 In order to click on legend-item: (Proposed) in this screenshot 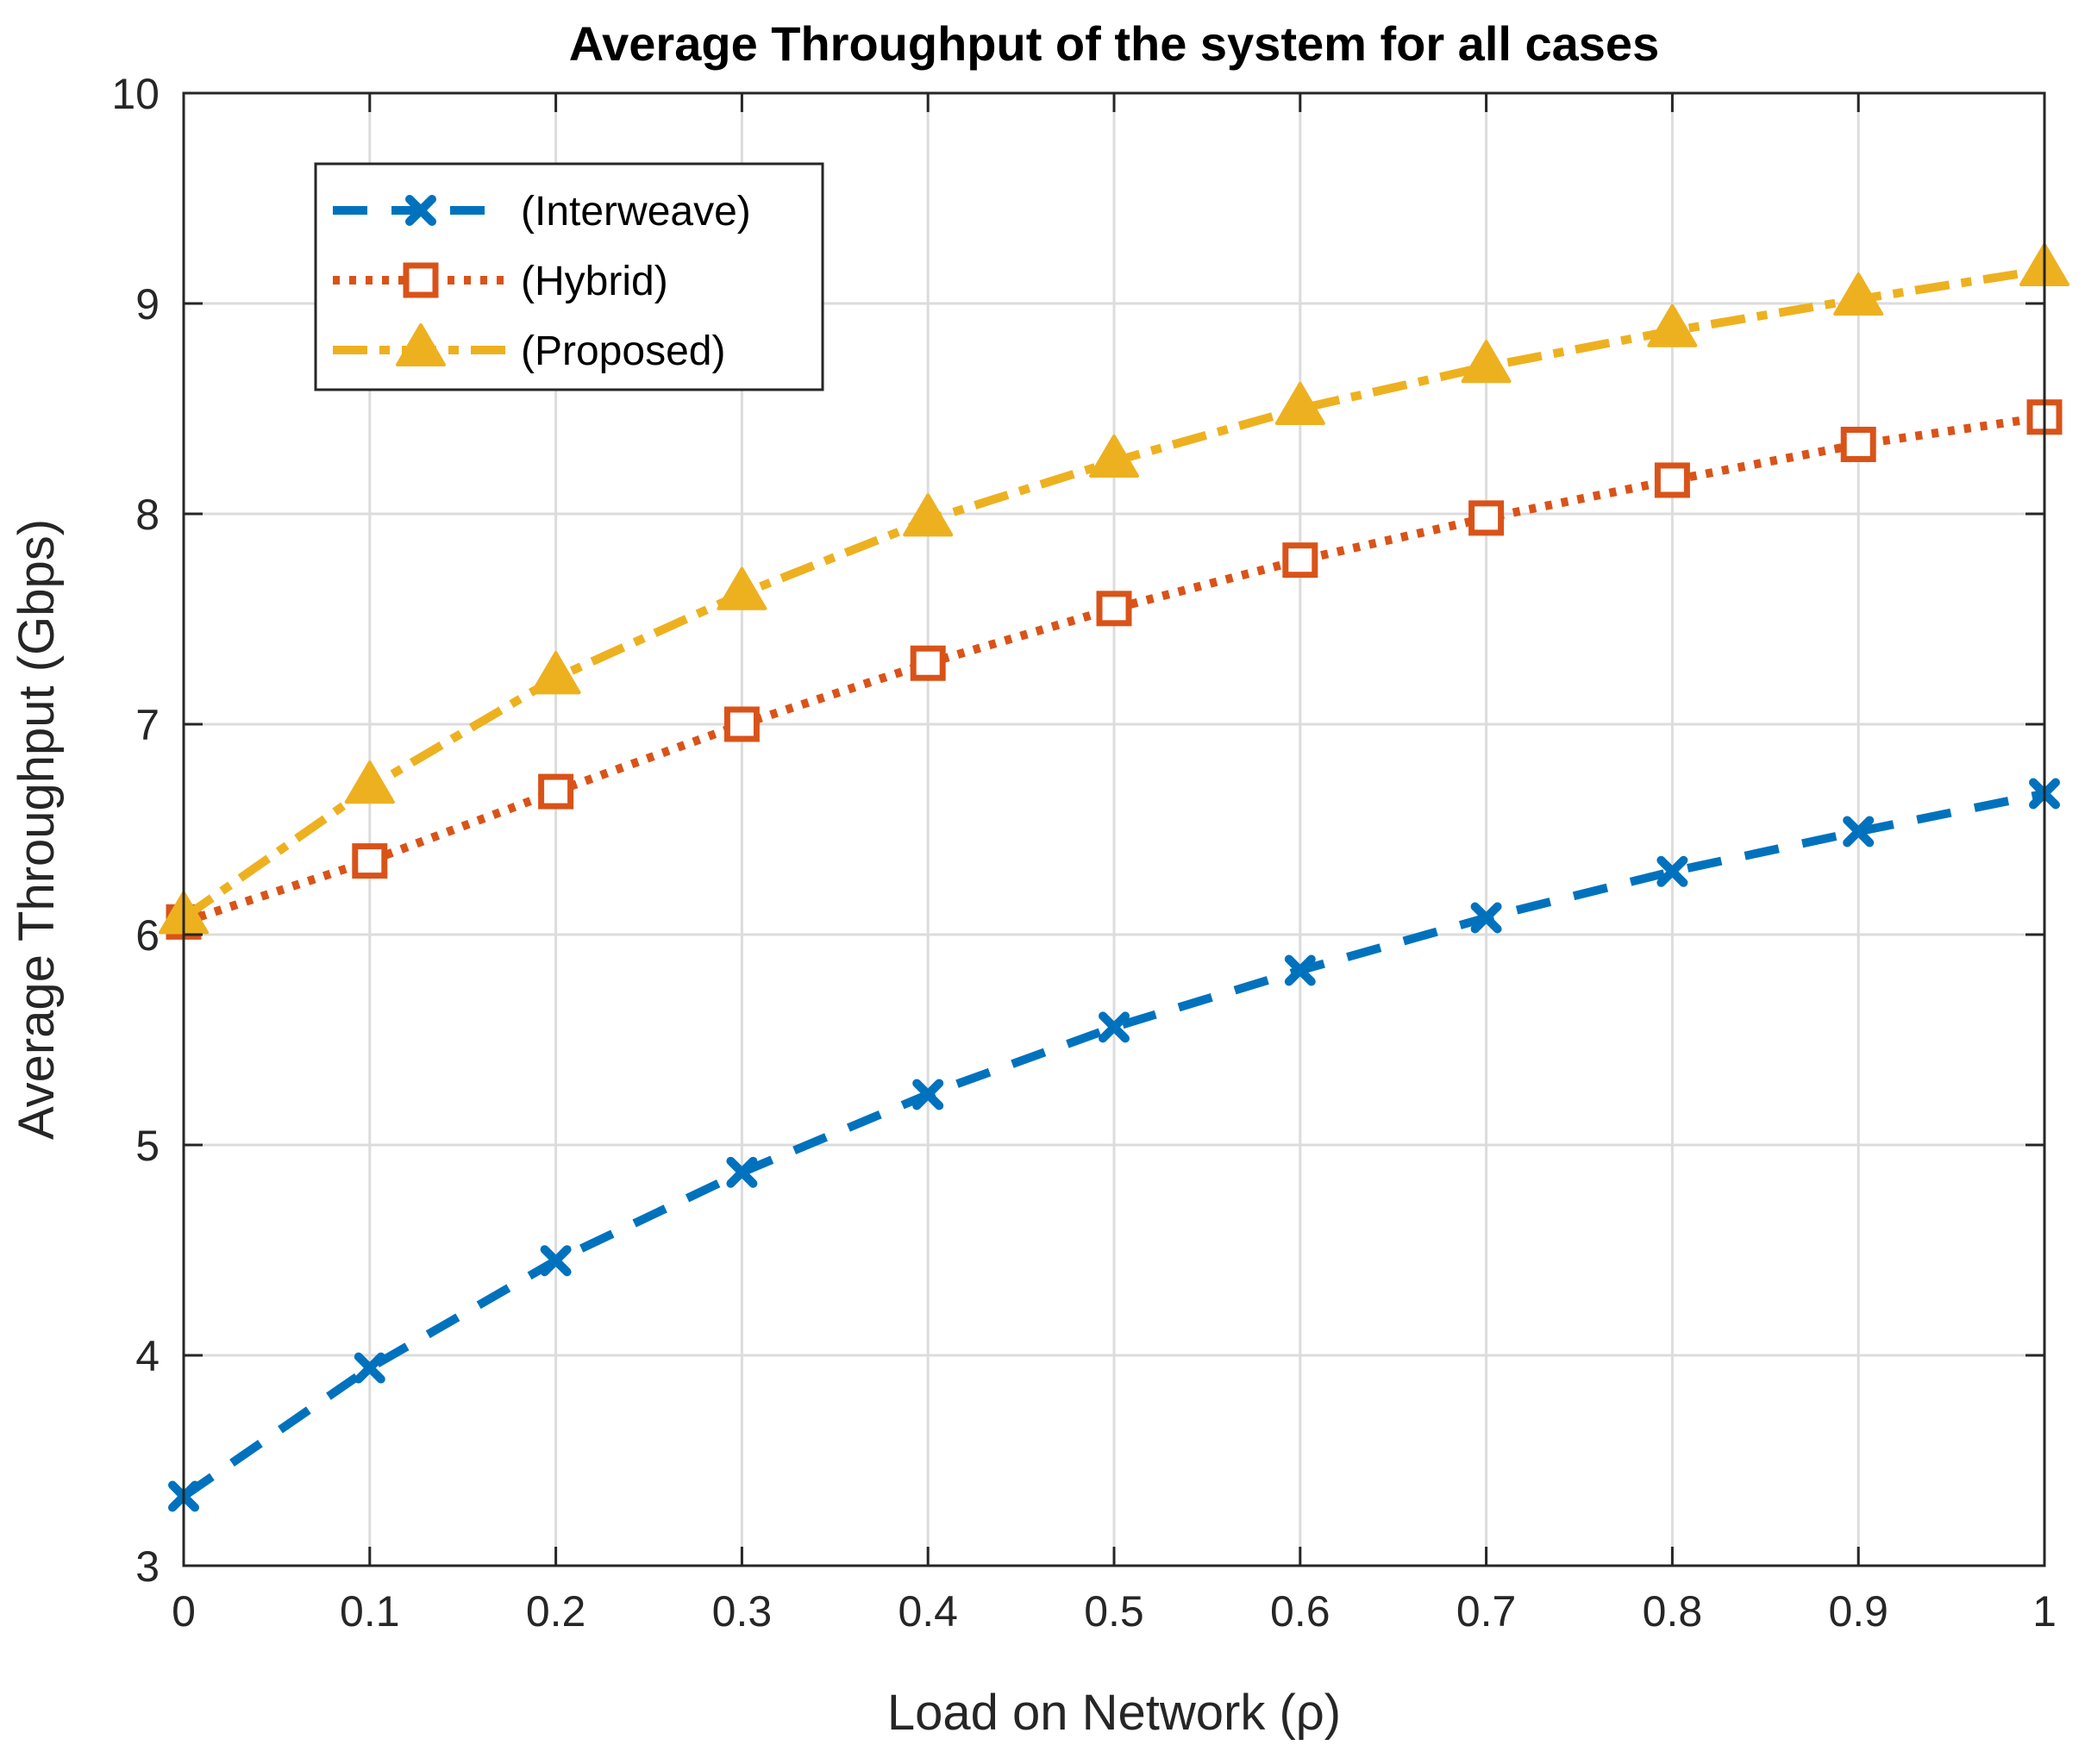, I will do `click(529, 348)`.